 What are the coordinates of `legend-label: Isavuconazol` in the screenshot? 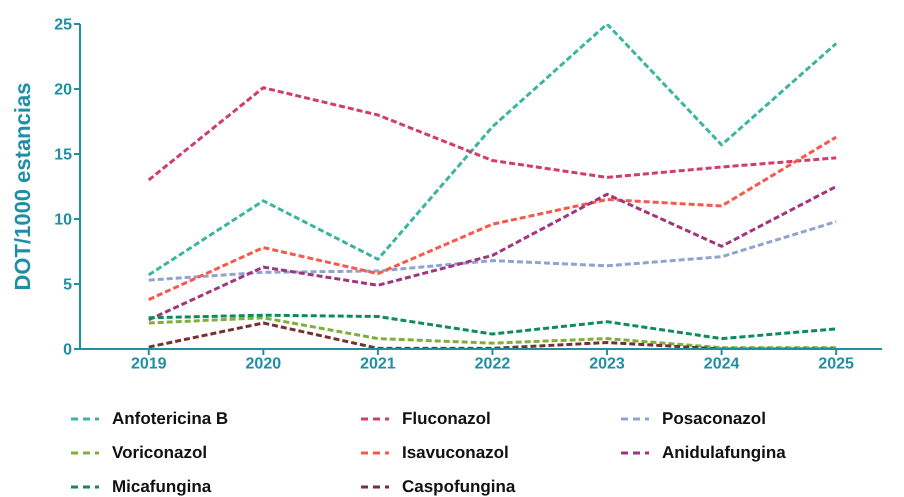 It's located at (455, 453).